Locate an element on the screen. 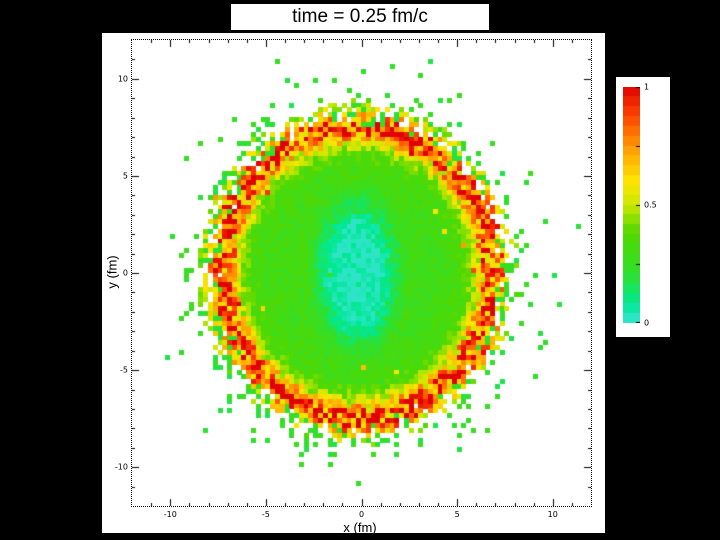 The width and height of the screenshot is (720, 540). x-axis-label: x (fm) is located at coordinates (360, 527).